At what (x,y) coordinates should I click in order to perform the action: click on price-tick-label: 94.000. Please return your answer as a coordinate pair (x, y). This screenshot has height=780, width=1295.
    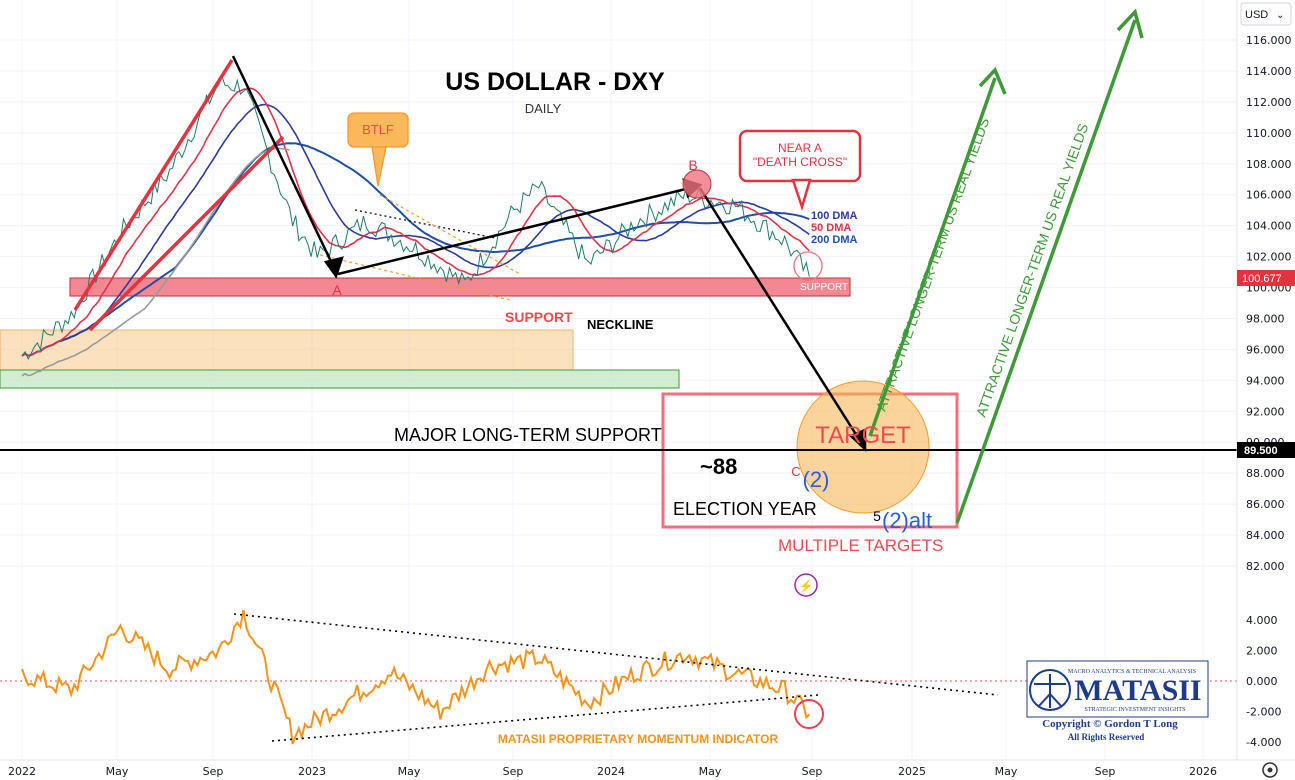
    Looking at the image, I should click on (1265, 380).